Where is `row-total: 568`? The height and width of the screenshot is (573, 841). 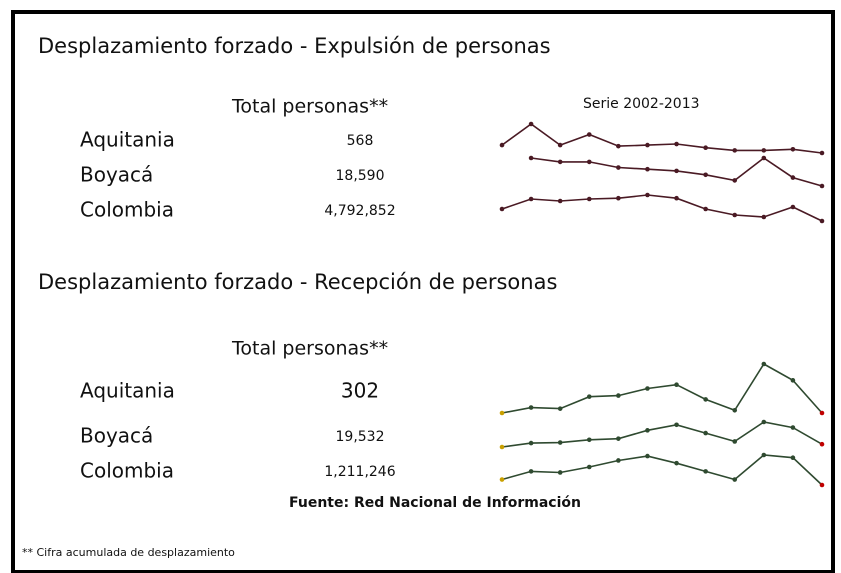 row-total: 568 is located at coordinates (360, 141).